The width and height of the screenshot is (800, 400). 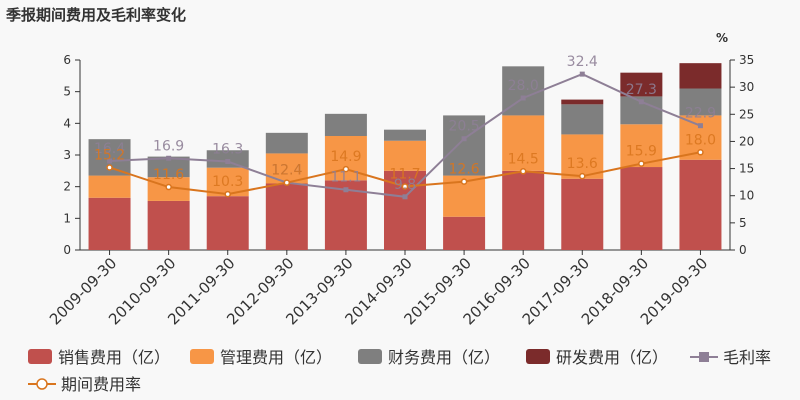 What do you see at coordinates (444, 357) in the screenshot?
I see `legend-label: 财务费用（亿）` at bounding box center [444, 357].